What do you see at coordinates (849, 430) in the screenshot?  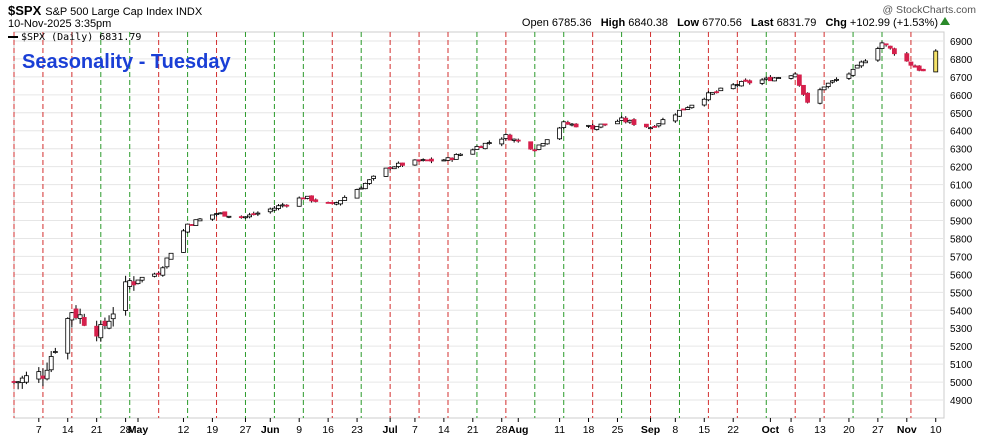 I see `x-tick-label: 20` at bounding box center [849, 430].